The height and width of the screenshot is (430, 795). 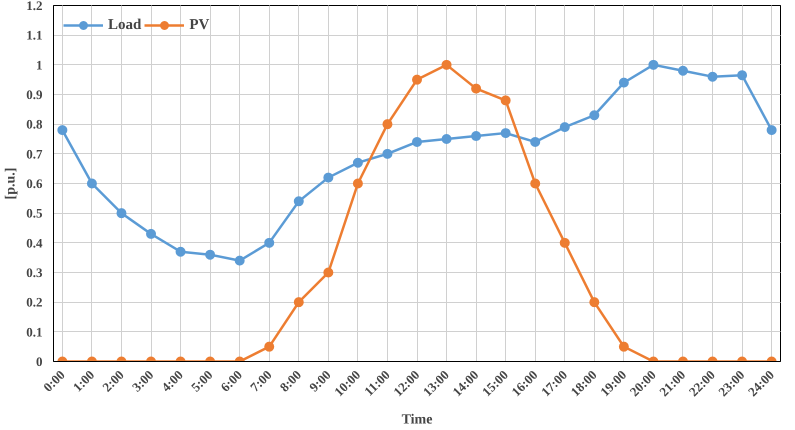 I want to click on x-tick-label: 5:00, so click(x=202, y=381).